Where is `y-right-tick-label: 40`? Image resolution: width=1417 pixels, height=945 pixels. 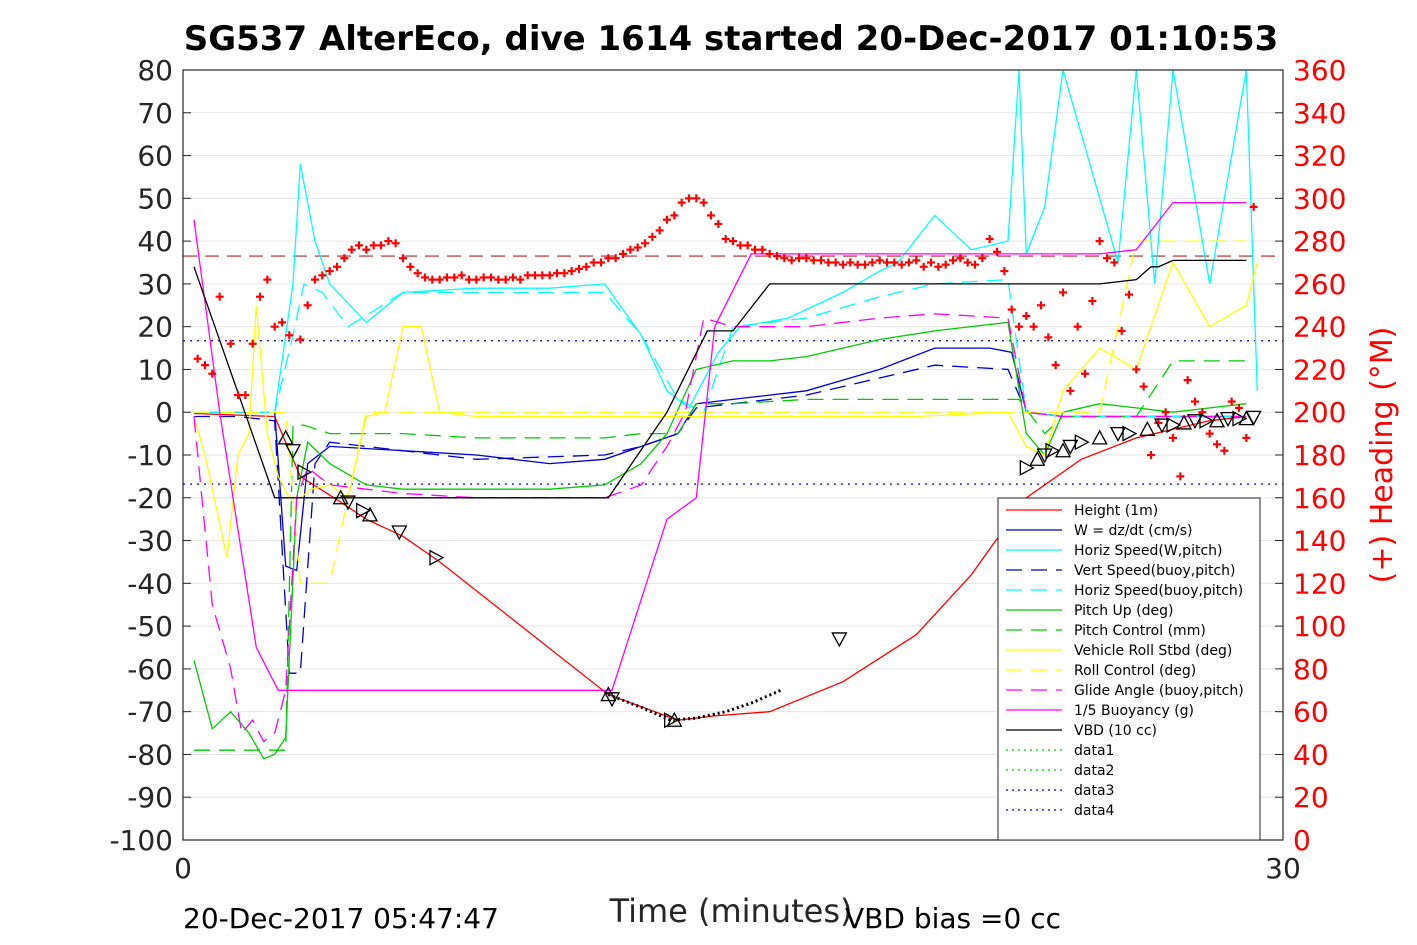 y-right-tick-label: 40 is located at coordinates (1311, 754).